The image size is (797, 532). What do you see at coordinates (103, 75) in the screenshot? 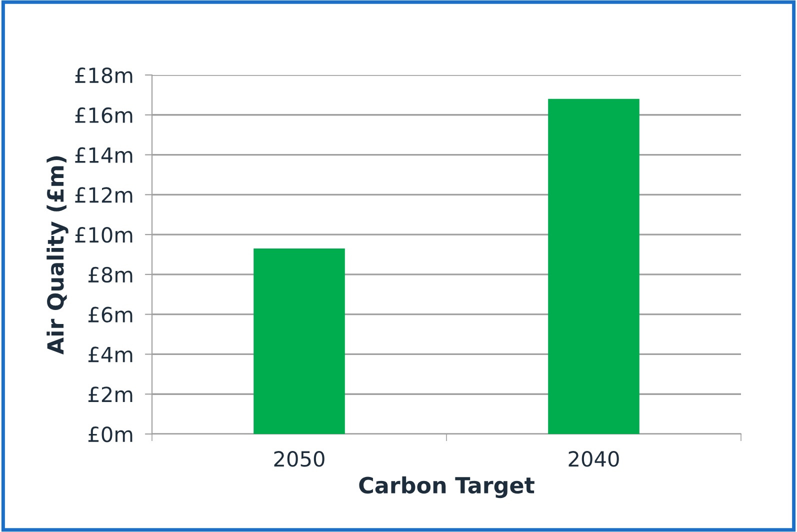
I see `y-tick-label: £18m` at bounding box center [103, 75].